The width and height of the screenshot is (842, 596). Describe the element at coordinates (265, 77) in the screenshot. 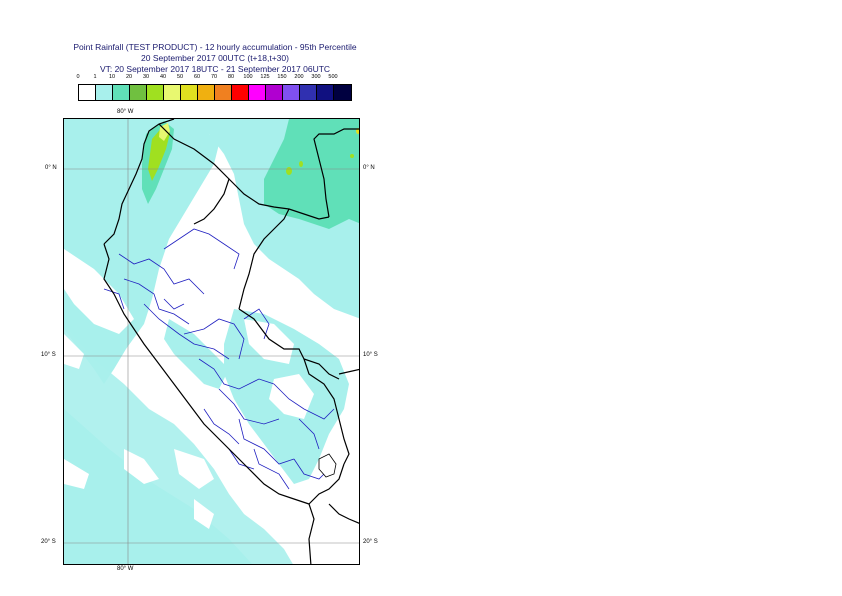

I see `legend-label: 125` at that location.